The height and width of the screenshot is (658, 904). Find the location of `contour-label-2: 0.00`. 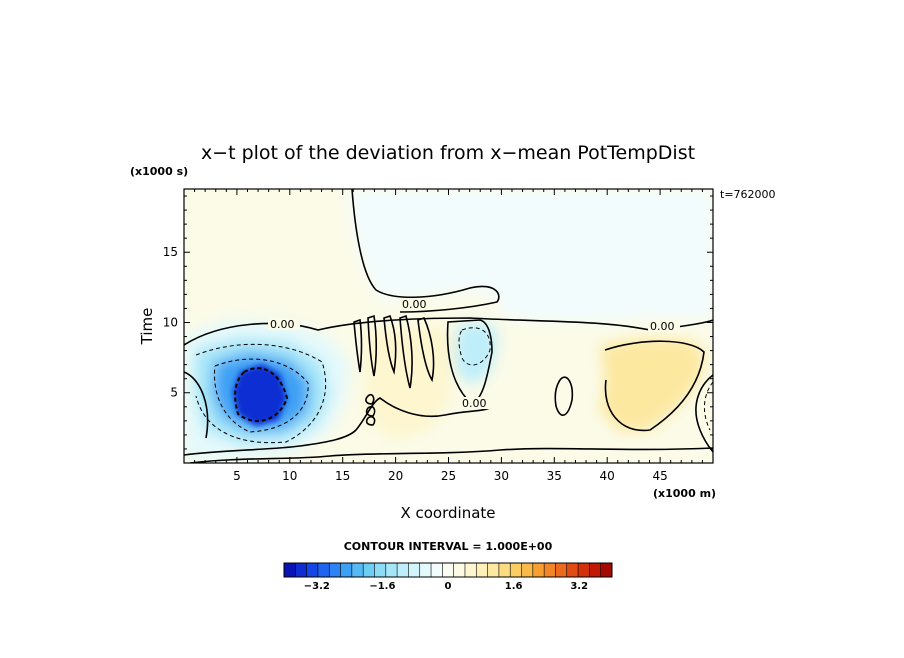

contour-label-2: 0.00 is located at coordinates (414, 304).